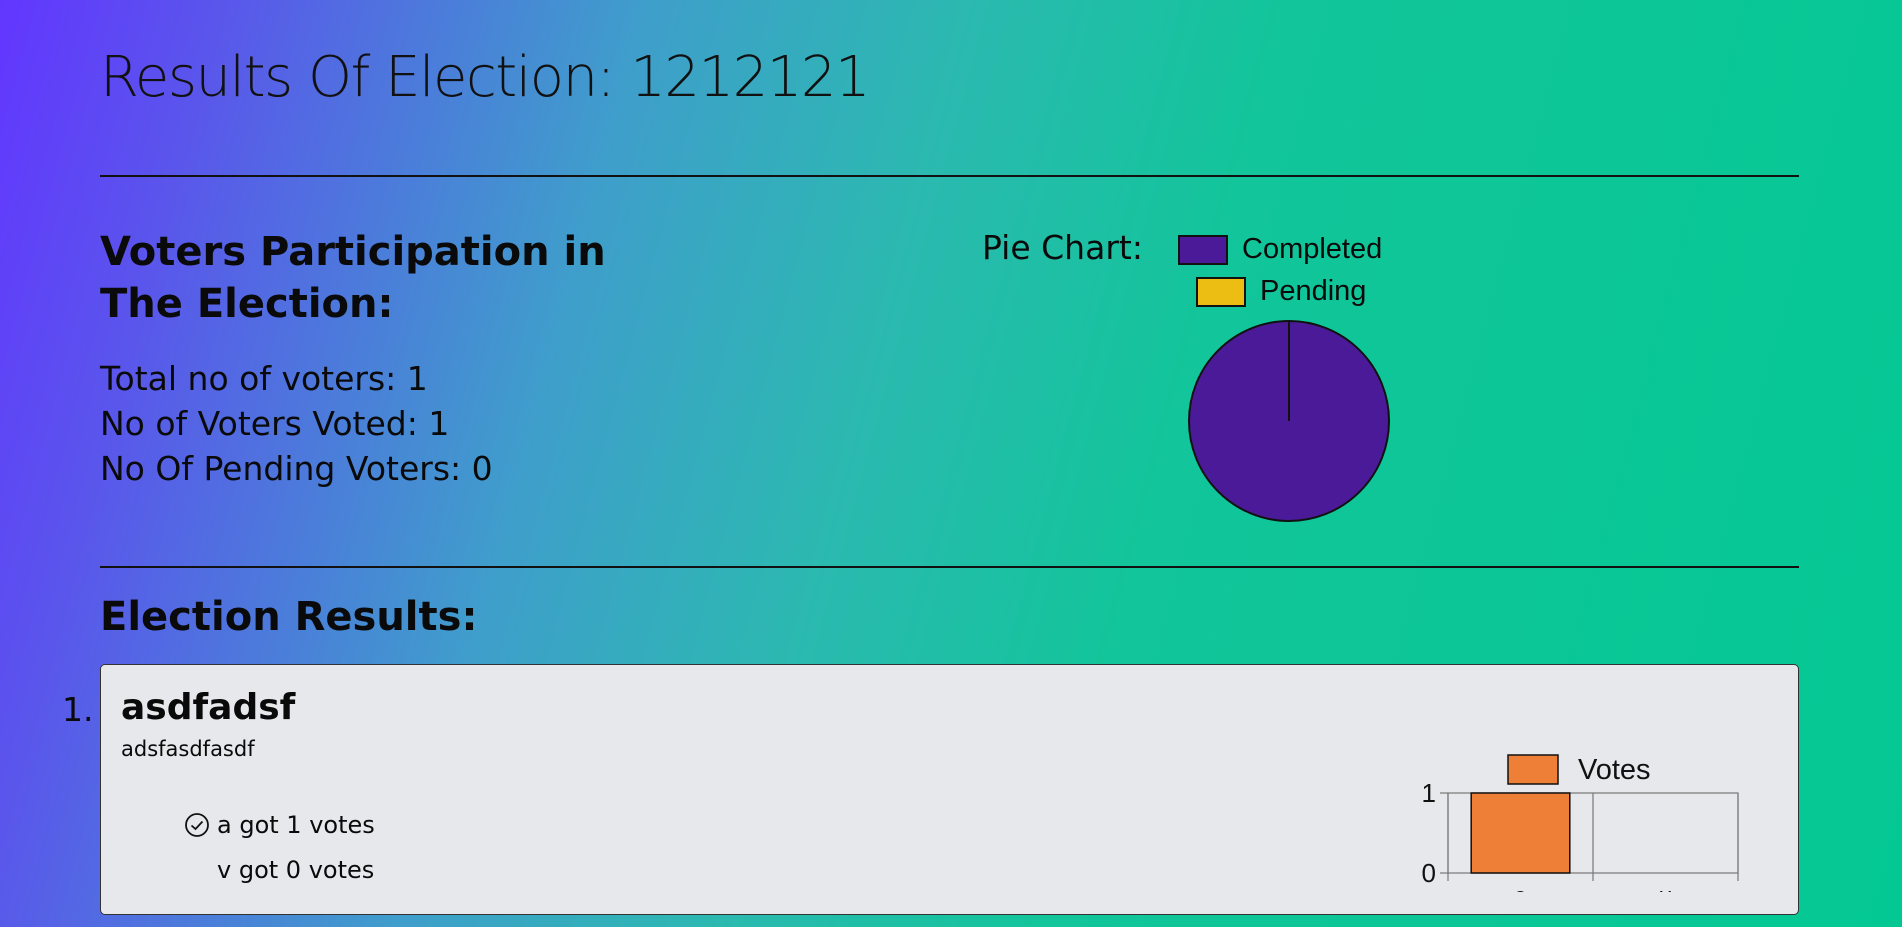 This screenshot has height=927, width=1902. Describe the element at coordinates (1313, 291) in the screenshot. I see `legend-label-pending: Pending` at that location.